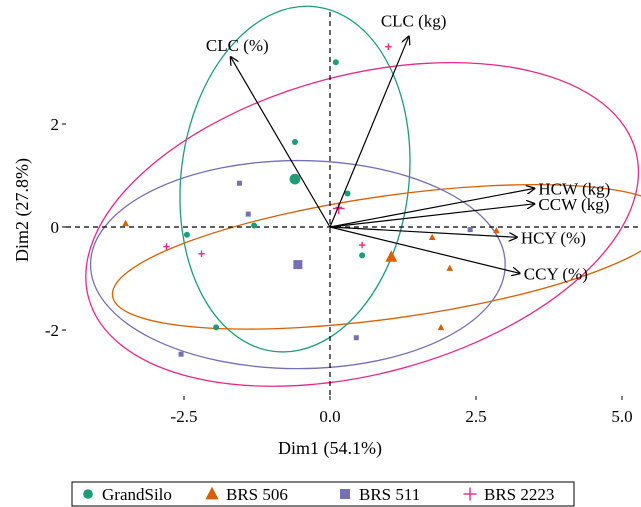 This screenshot has width=641, height=507. What do you see at coordinates (137, 494) in the screenshot?
I see `legend-label-grandsilo: GrandSilo` at bounding box center [137, 494].